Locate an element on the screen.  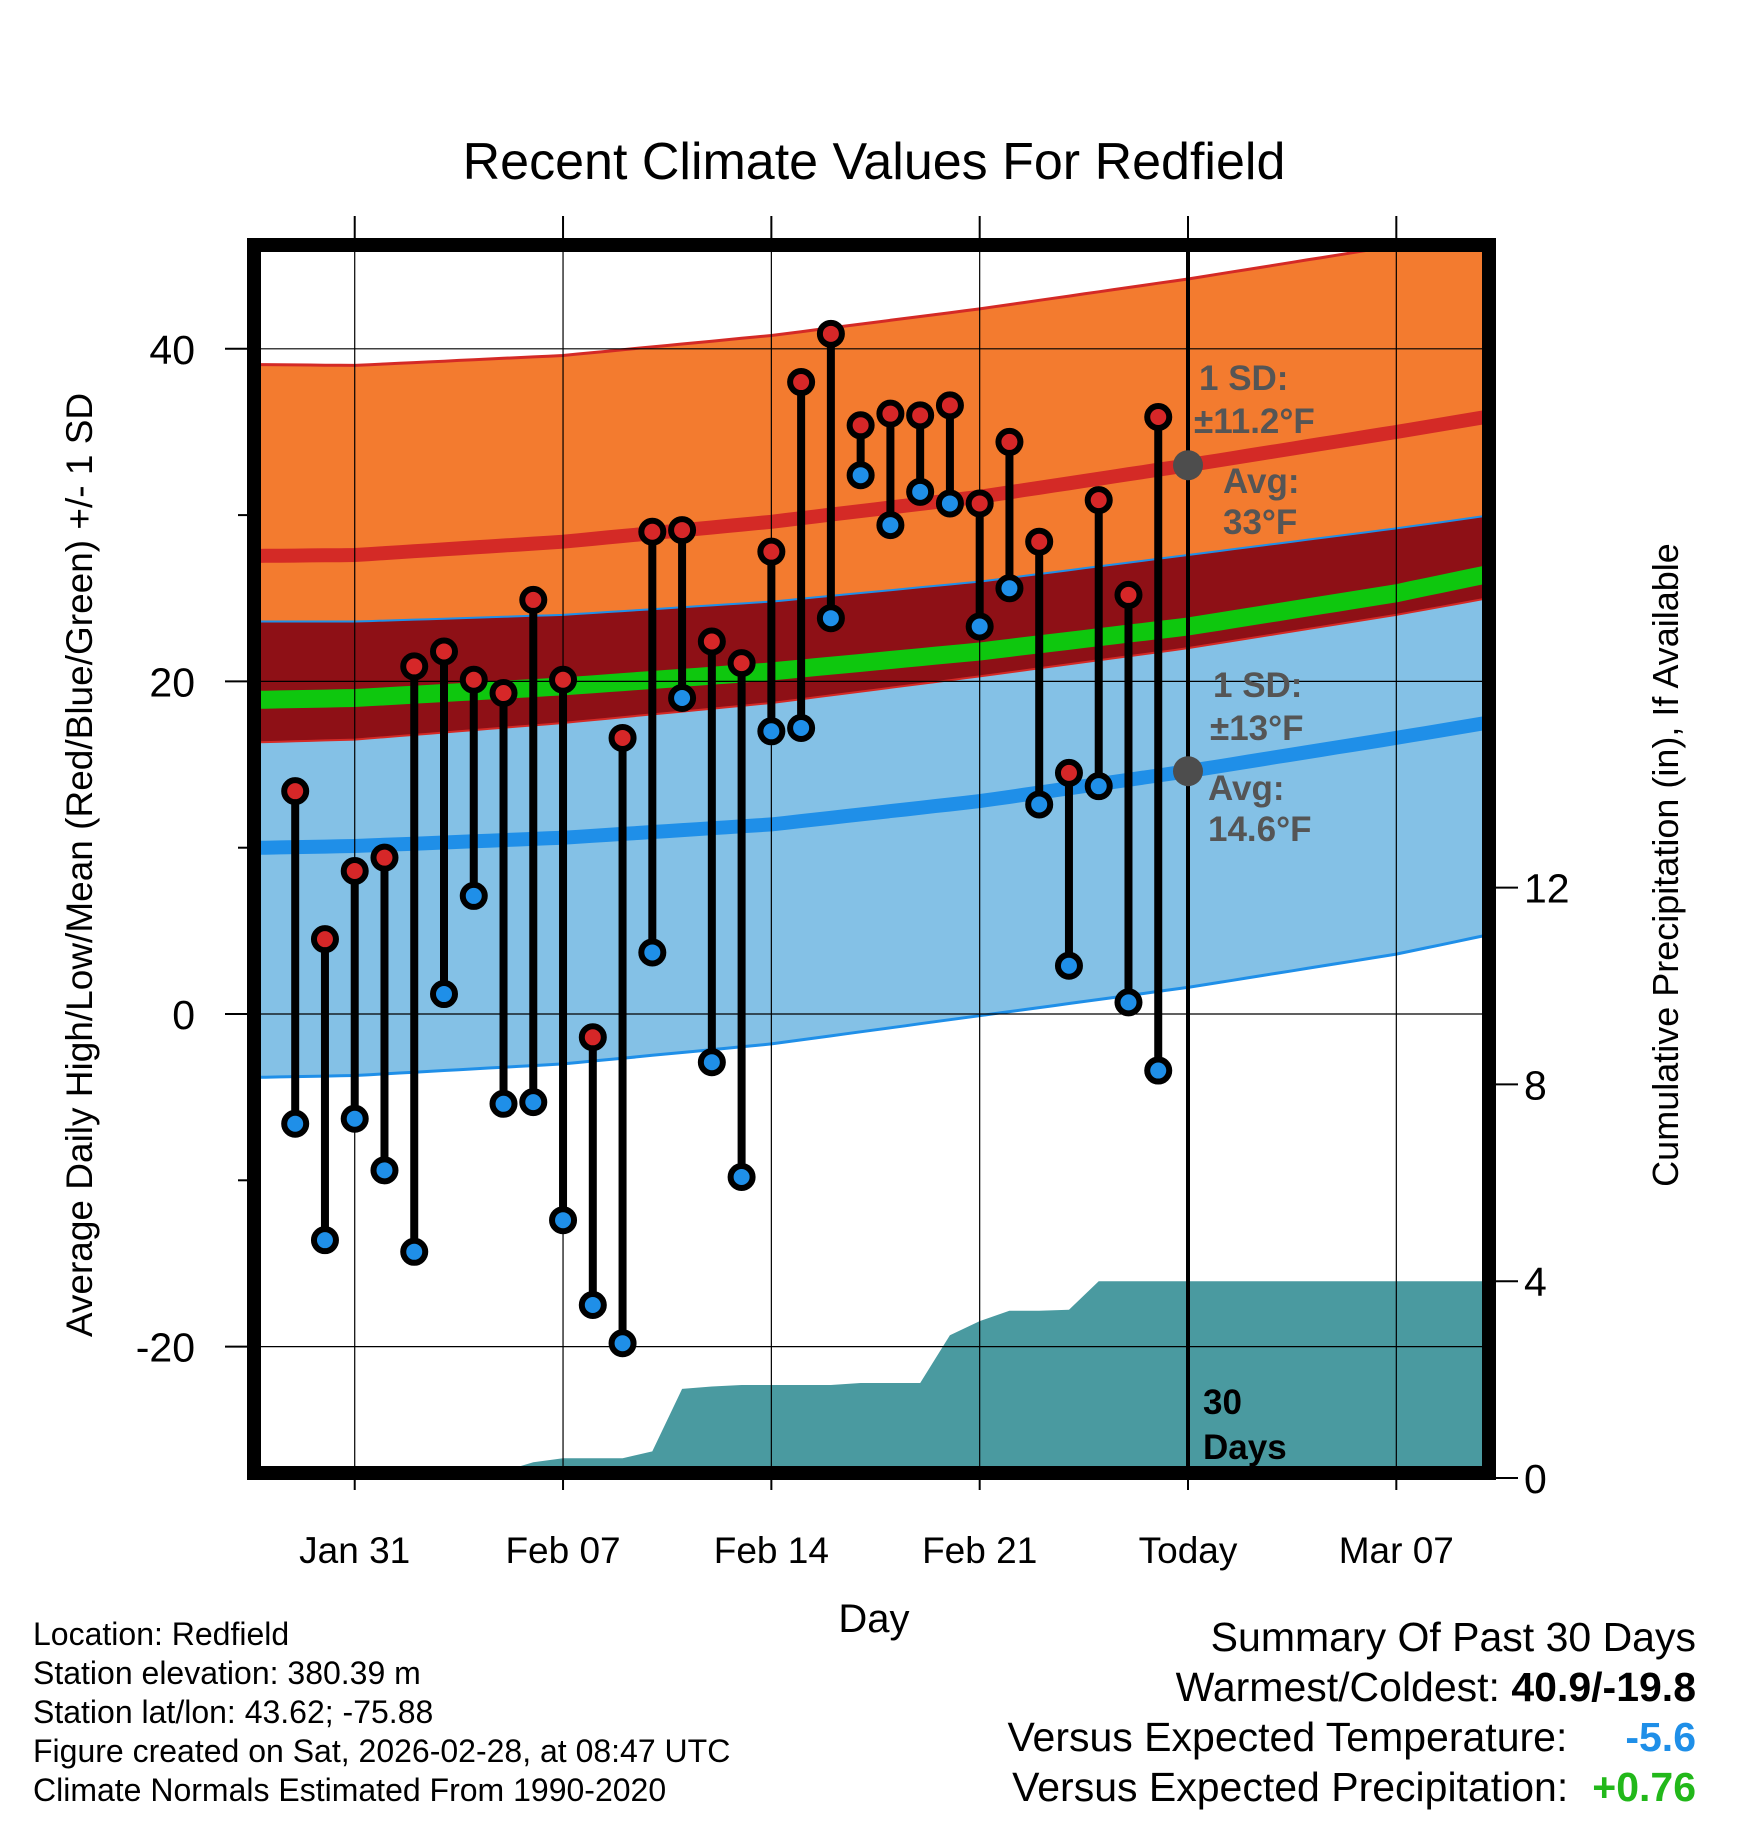
warmest-value: 40.9/-19.8 is located at coordinates (1603, 1687).